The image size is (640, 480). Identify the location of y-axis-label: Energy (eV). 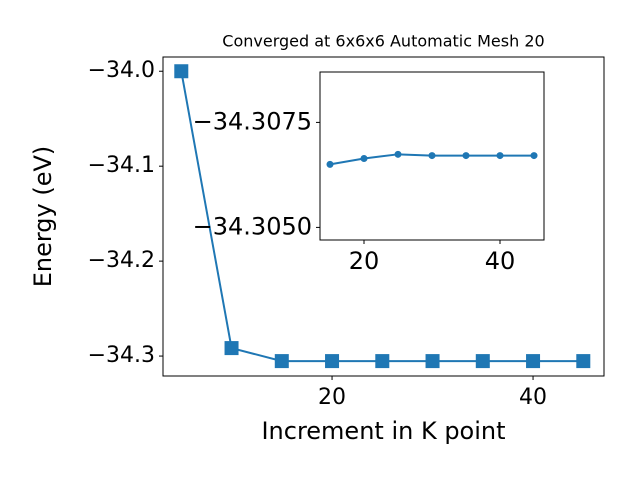
(43, 217).